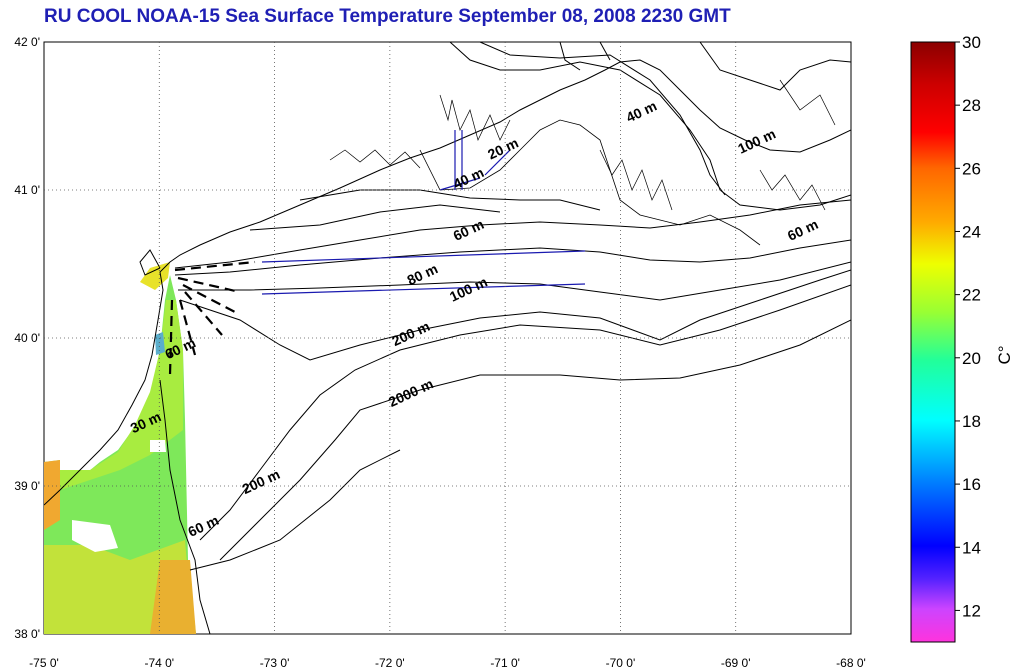 Image resolution: width=1016 pixels, height=672 pixels. Describe the element at coordinates (971, 168) in the screenshot. I see `colorbar-tick-label: 26` at that location.